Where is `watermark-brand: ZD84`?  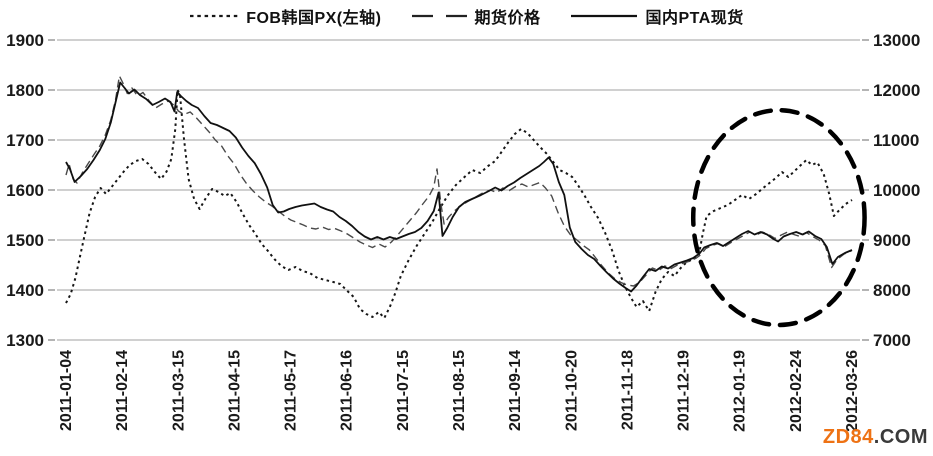 watermark-brand: ZD84 is located at coordinates (848, 437).